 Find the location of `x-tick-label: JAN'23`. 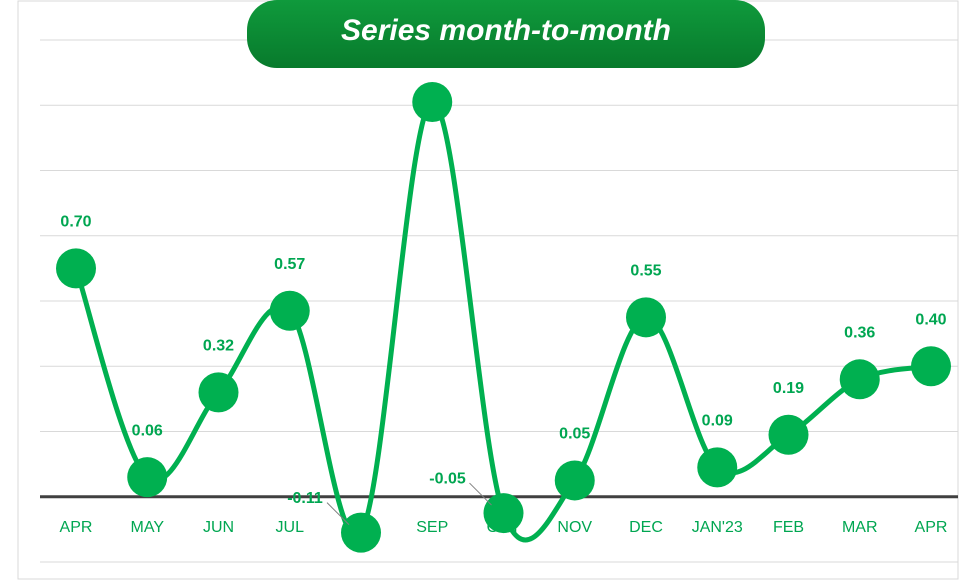

x-tick-label: JAN'23 is located at coordinates (717, 527).